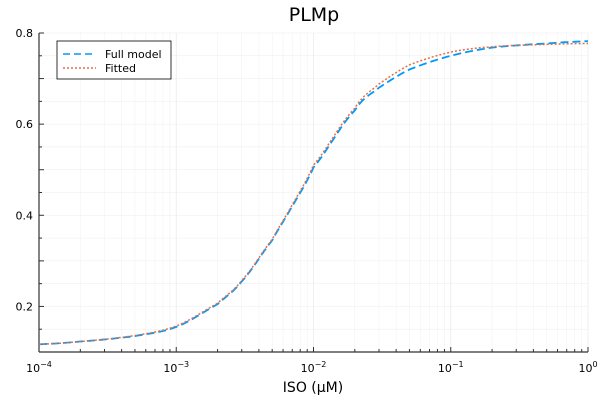 This screenshot has width=600, height=400. I want to click on y-tick-label: 0.6, so click(25, 124).